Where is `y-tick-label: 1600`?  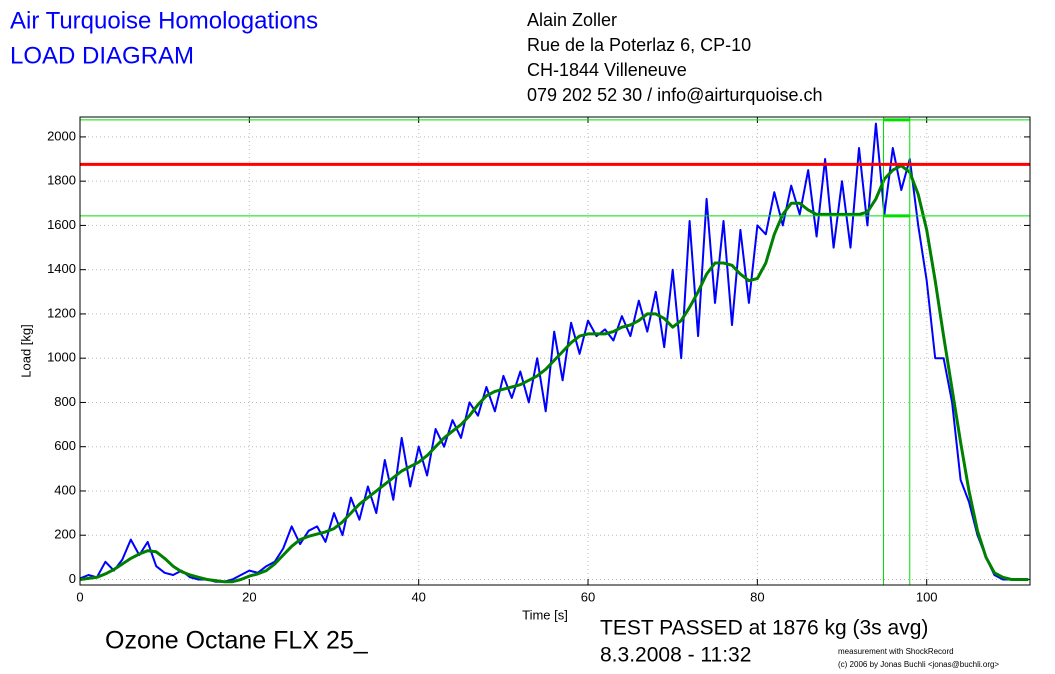
y-tick-label: 1600 is located at coordinates (61, 224).